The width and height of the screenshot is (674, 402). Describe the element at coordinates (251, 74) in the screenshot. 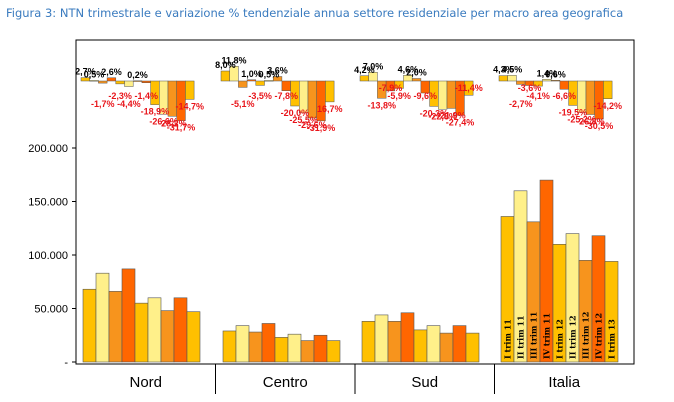

I see `var-label: 1,0%` at that location.